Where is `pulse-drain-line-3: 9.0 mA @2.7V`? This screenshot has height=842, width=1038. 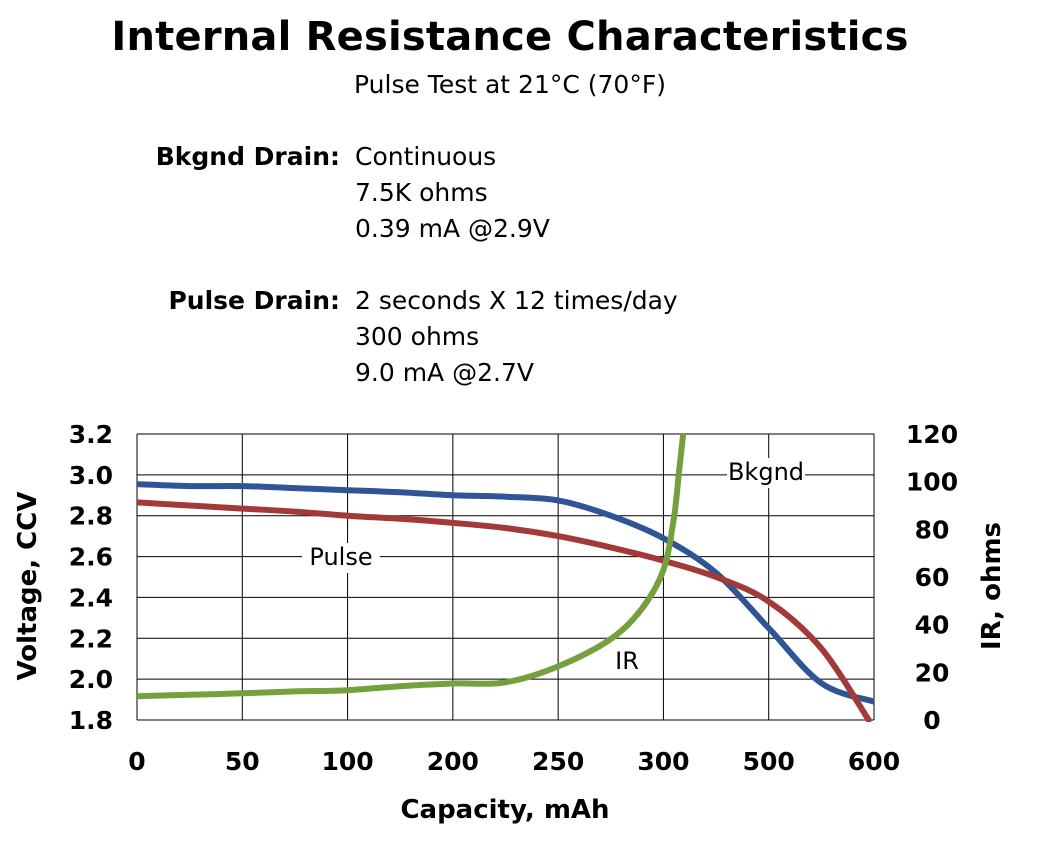
pulse-drain-line-3: 9.0 mA @2.7V is located at coordinates (444, 372).